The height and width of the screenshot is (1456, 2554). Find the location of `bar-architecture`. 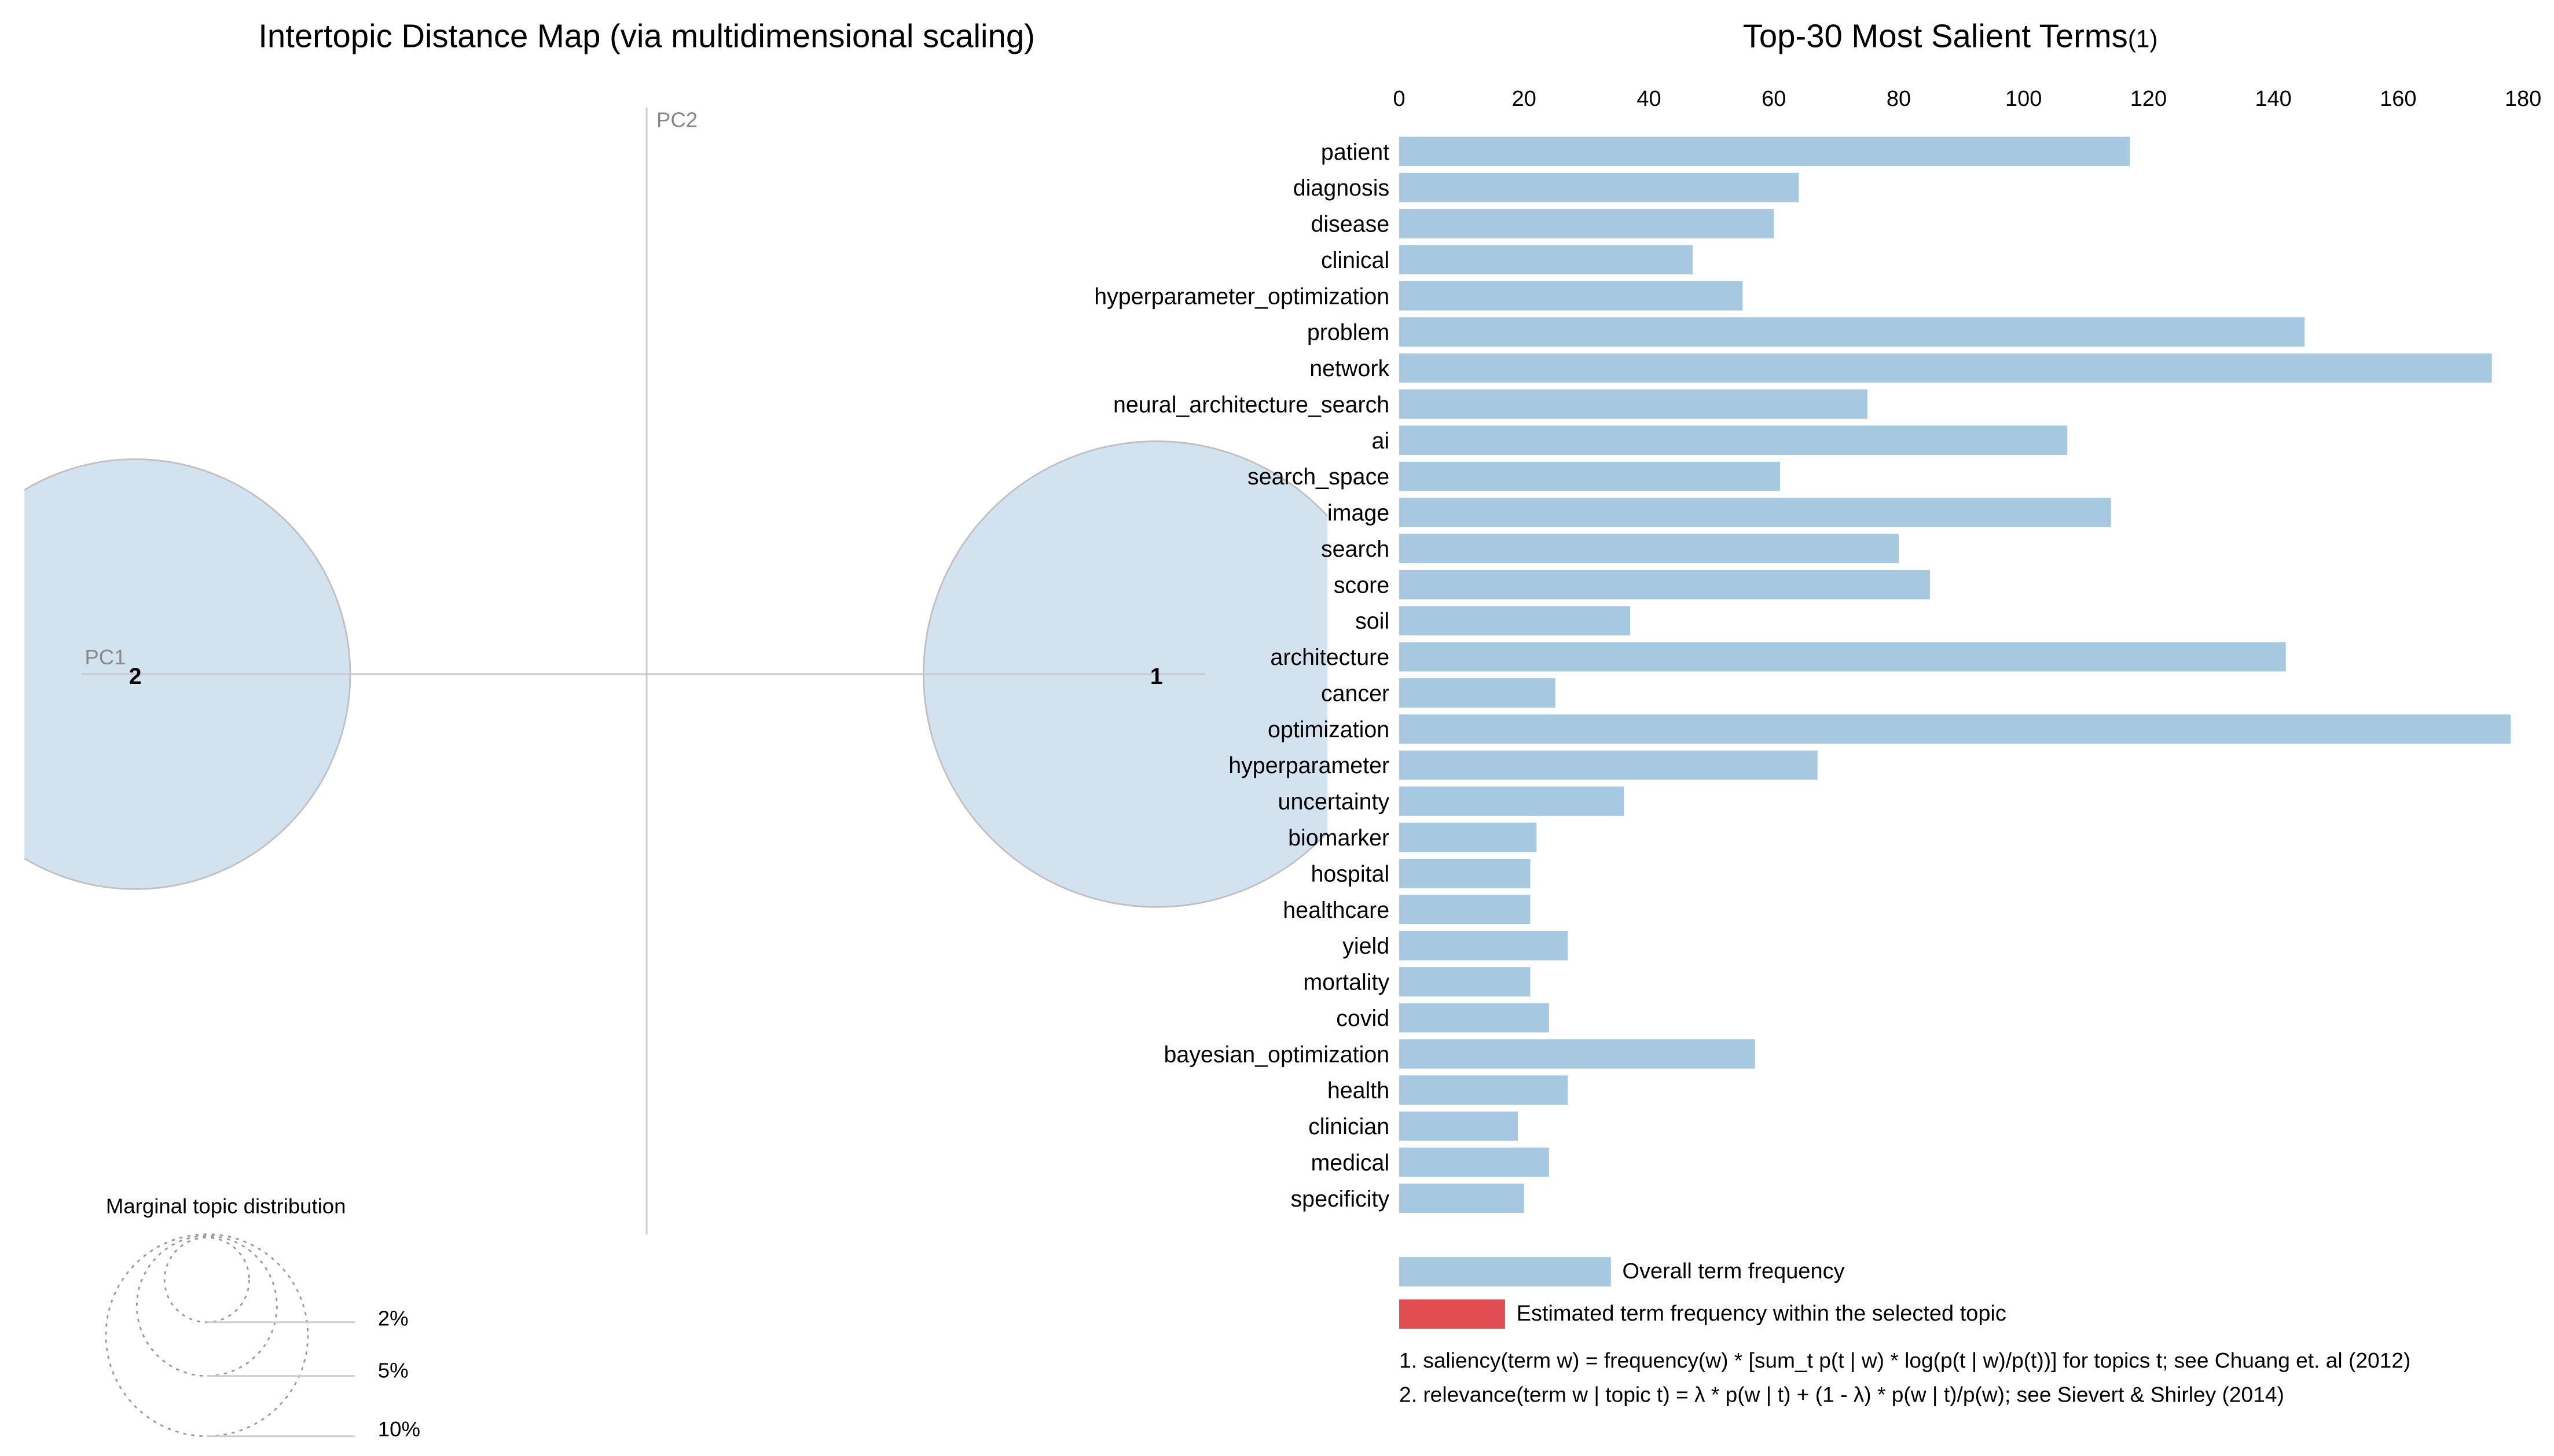

bar-architecture is located at coordinates (1842, 657).